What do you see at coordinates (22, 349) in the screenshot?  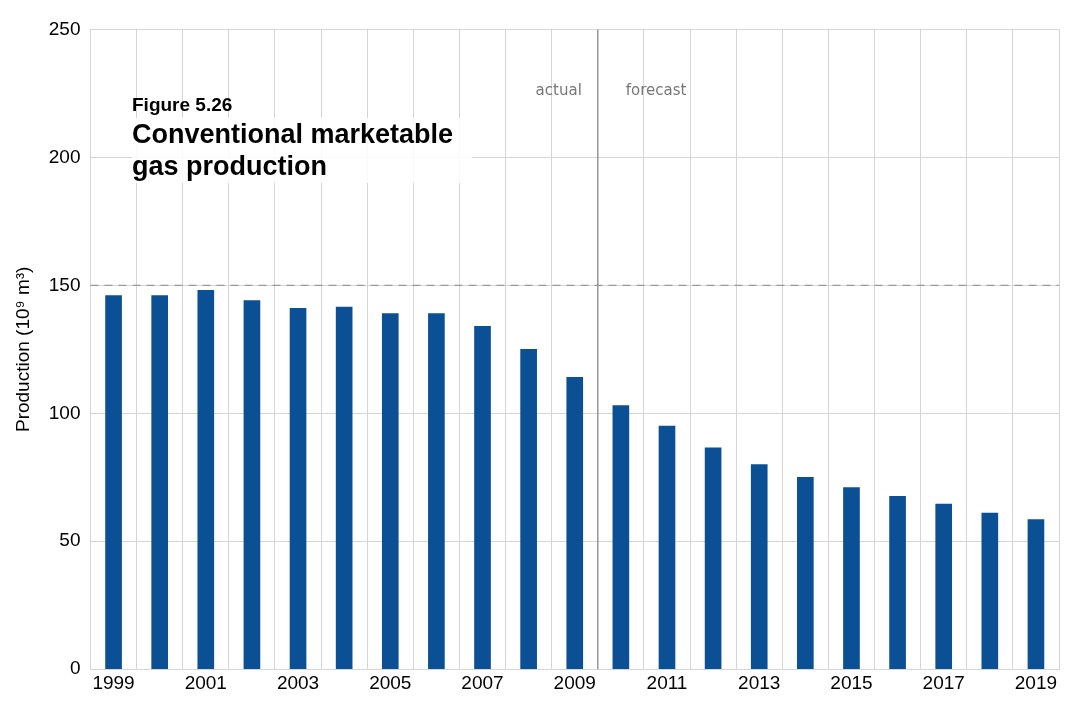 I see `y-axis-title: Production (10⁹ m³)` at bounding box center [22, 349].